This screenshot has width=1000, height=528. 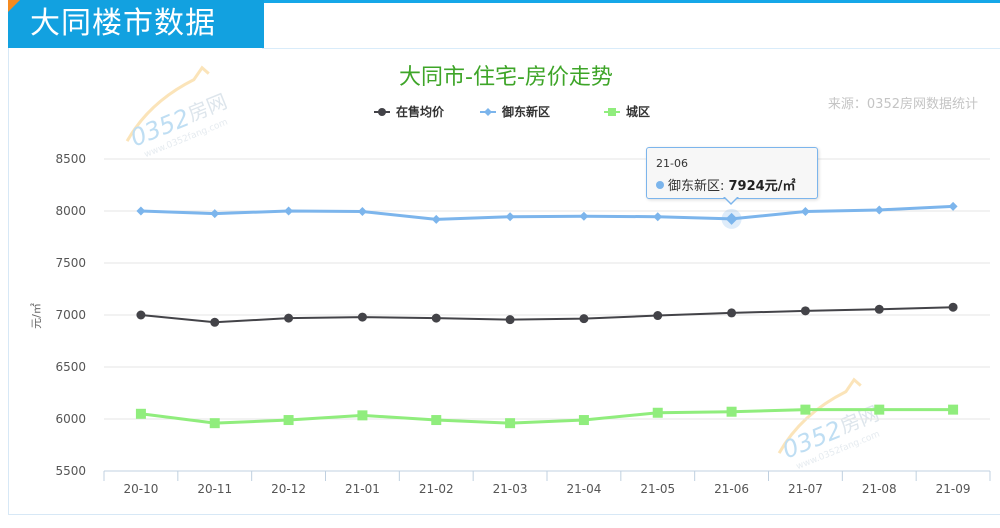 What do you see at coordinates (672, 163) in the screenshot?
I see `tooltip-date: 21-06` at bounding box center [672, 163].